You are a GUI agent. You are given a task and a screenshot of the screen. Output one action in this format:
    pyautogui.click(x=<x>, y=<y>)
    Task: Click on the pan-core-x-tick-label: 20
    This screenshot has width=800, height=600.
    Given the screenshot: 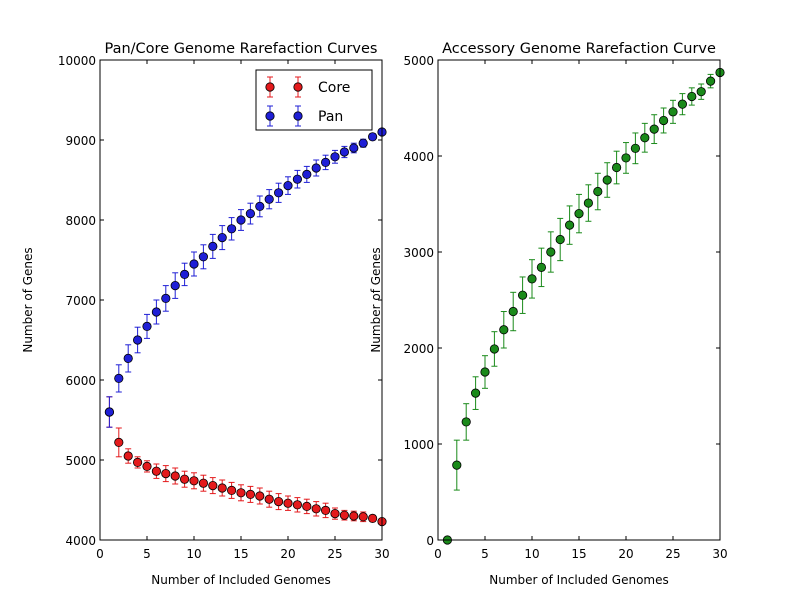 What is the action you would take?
    pyautogui.click(x=287, y=554)
    